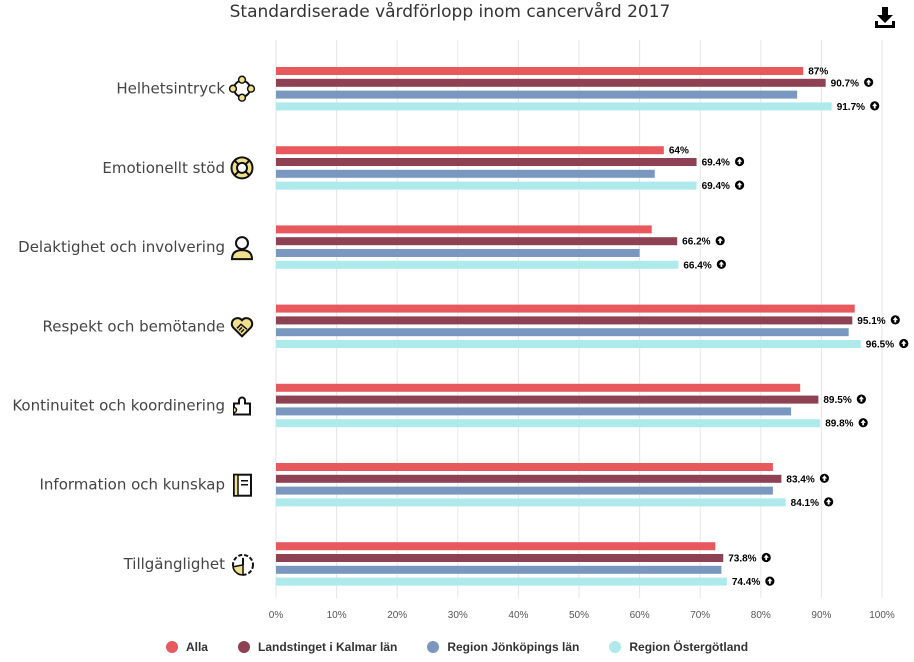  I want to click on x-tick-label: 60%, so click(640, 615).